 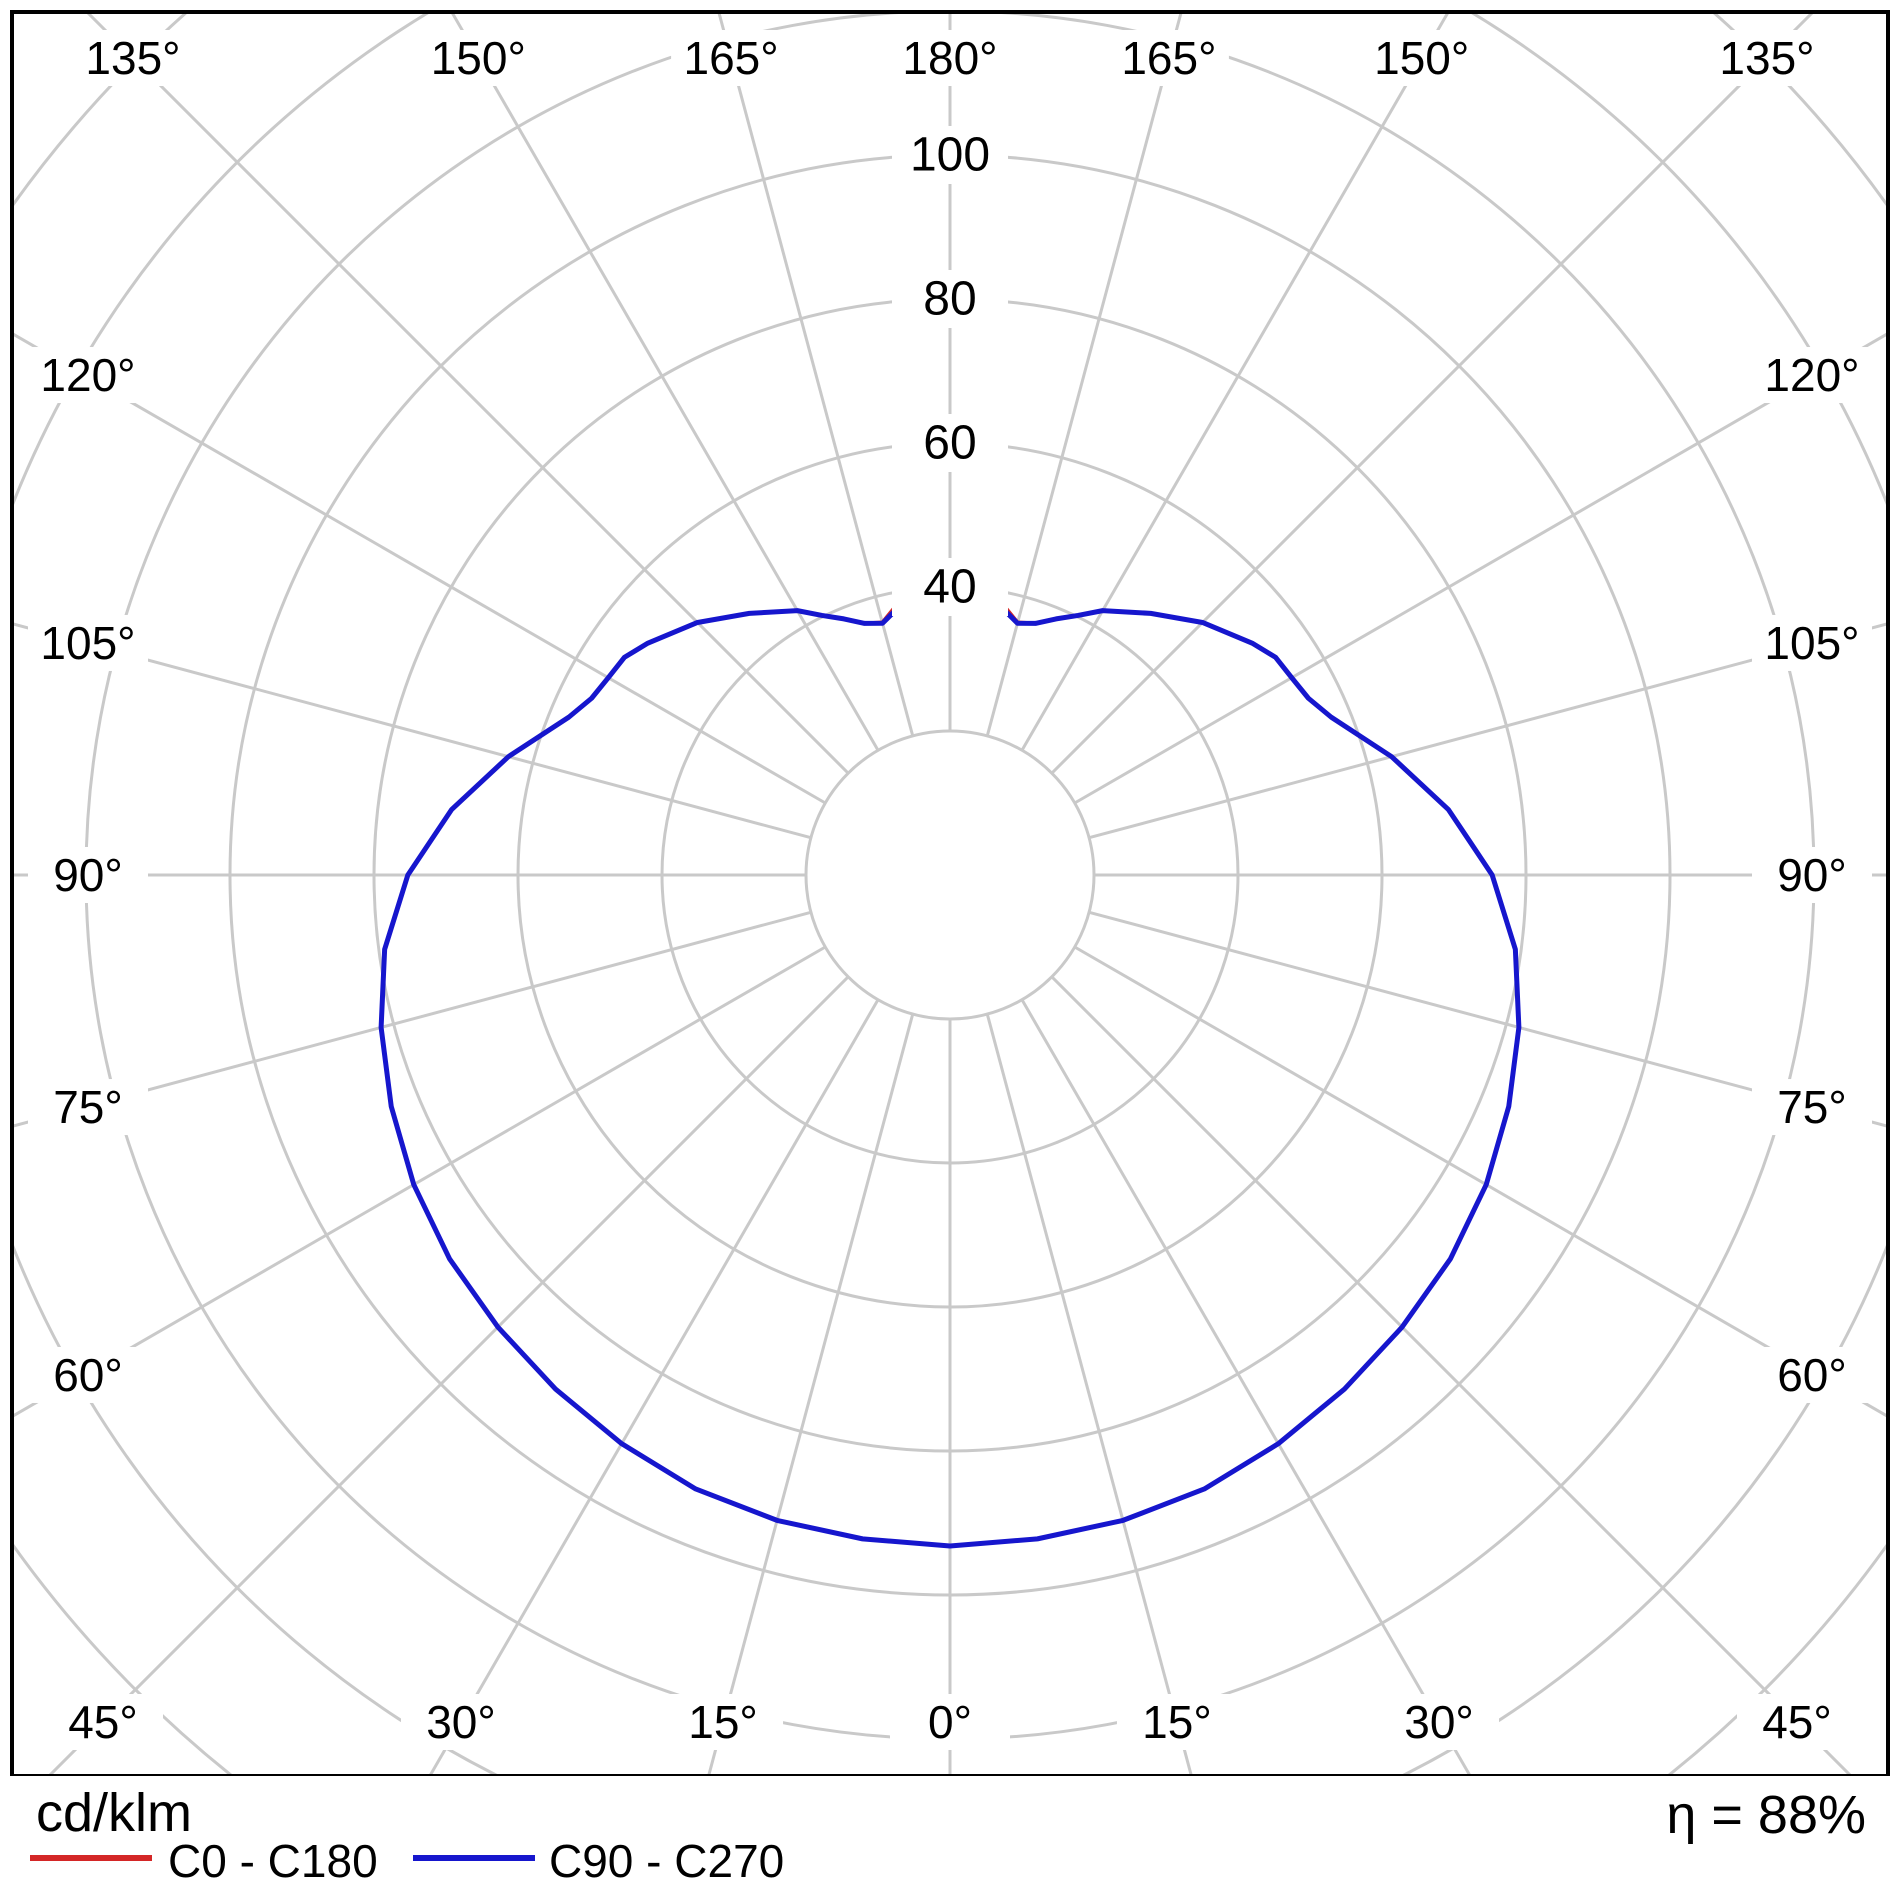 What do you see at coordinates (474, 1858) in the screenshot?
I see `legend-swatch-c90-c270` at bounding box center [474, 1858].